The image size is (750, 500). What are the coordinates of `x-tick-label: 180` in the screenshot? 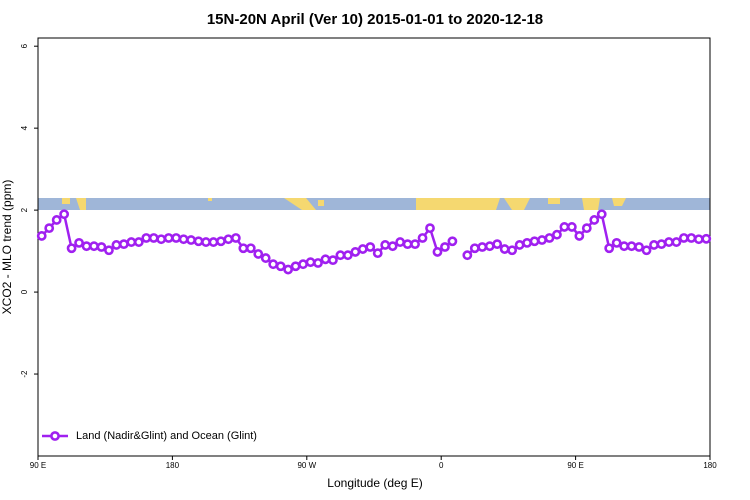 It's located at (173, 465).